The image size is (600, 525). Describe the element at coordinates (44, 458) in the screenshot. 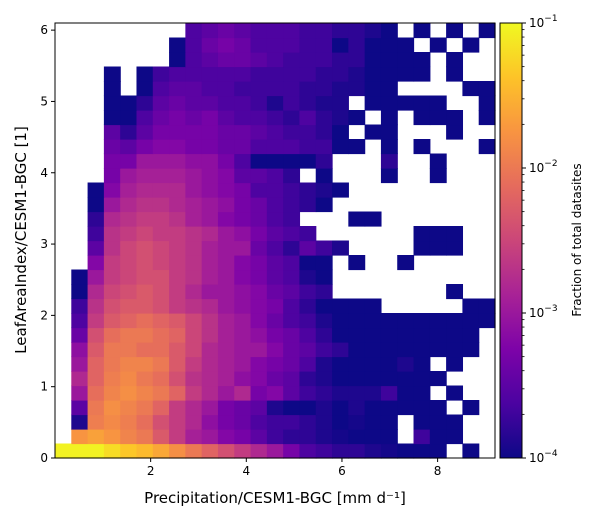

I see `y-tick-label: 0` at that location.